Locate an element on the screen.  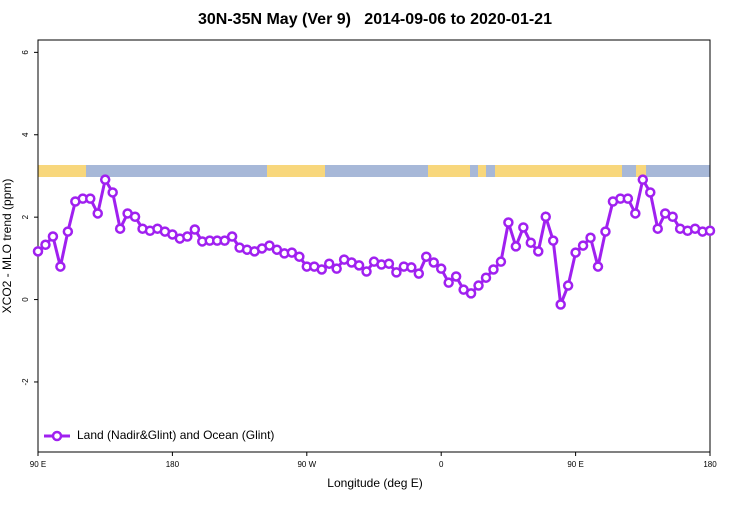
y-tick-label: 2 is located at coordinates (25, 216).